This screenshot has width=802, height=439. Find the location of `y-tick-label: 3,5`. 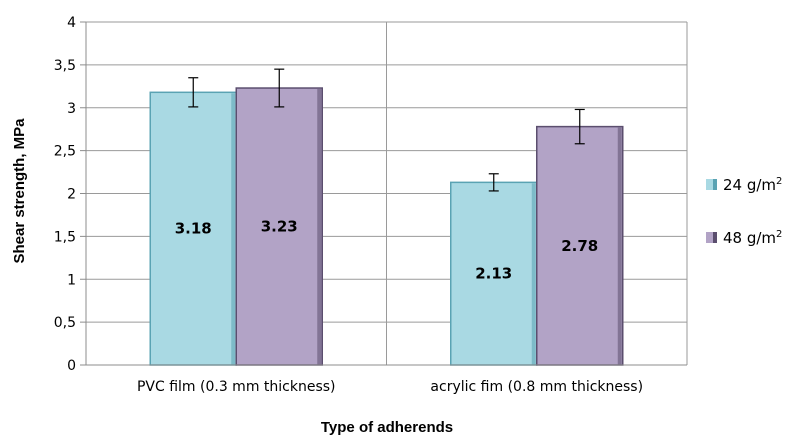

y-tick-label: 3,5 is located at coordinates (65, 66).